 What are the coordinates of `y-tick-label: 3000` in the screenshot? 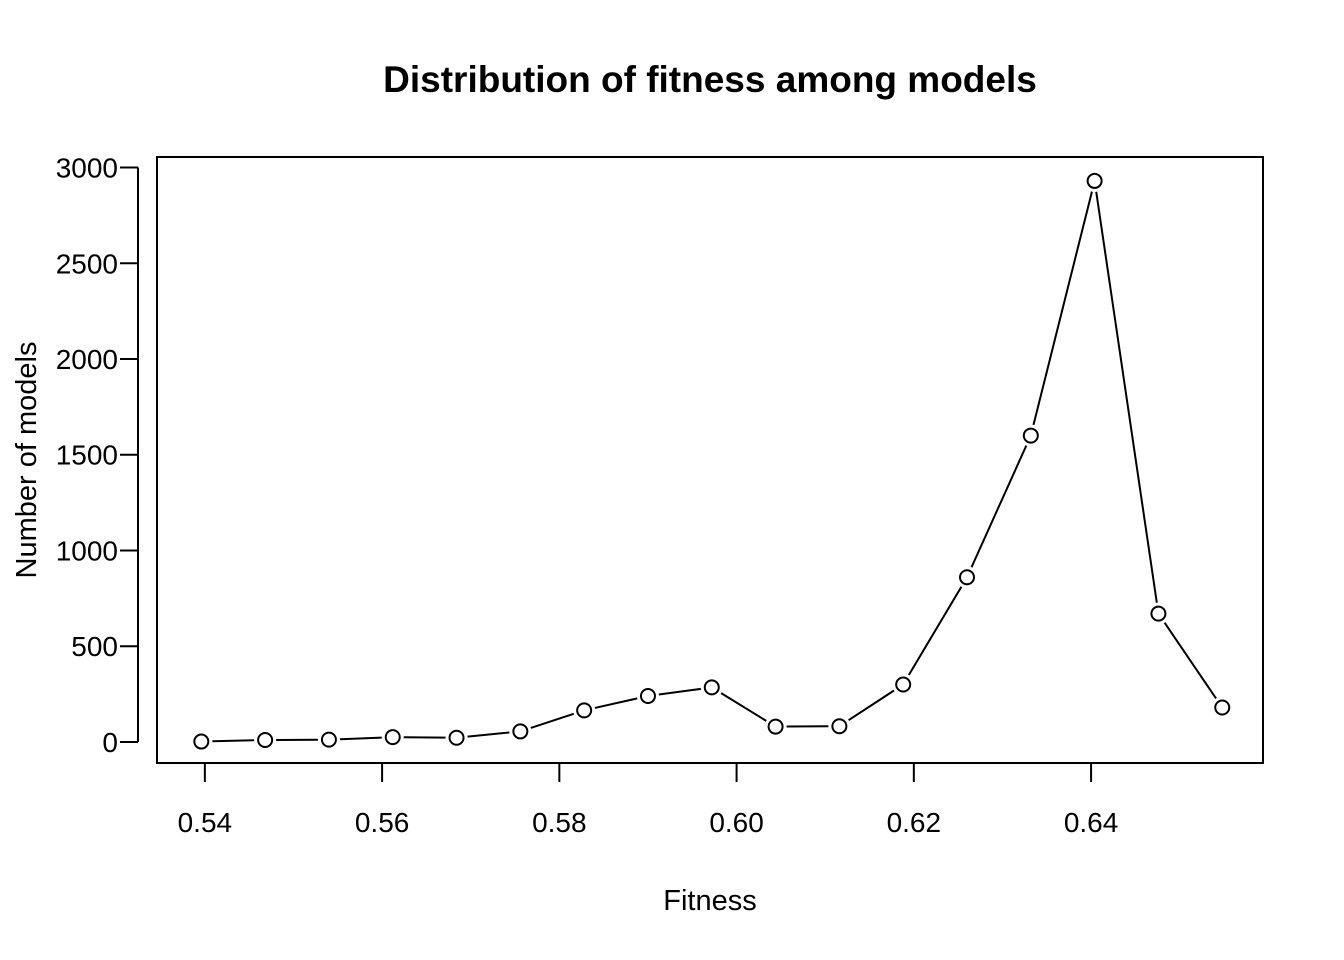 It's located at (87, 168).